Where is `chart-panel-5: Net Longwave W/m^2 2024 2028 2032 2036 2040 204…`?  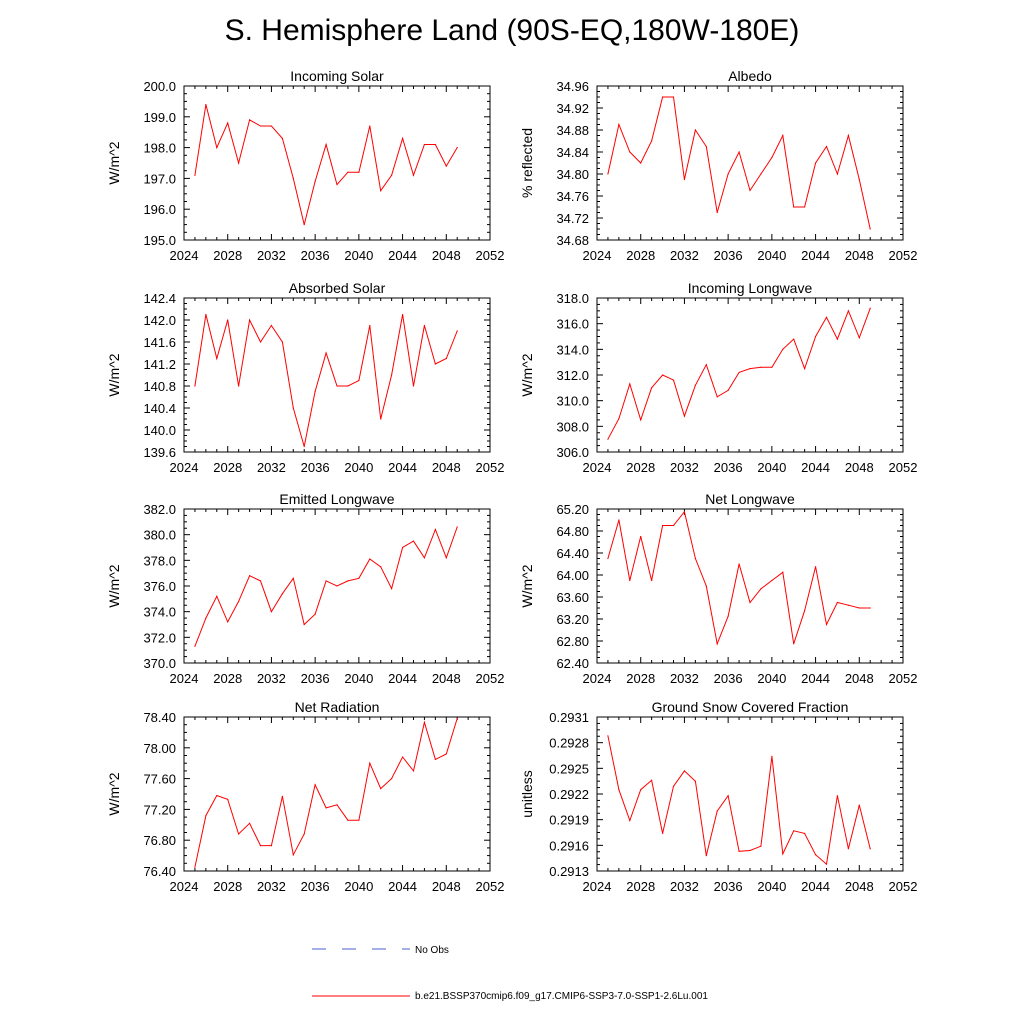
chart-panel-5: Net Longwave W/m^2 2024 2028 2032 2036 2040 204… is located at coordinates (718, 588).